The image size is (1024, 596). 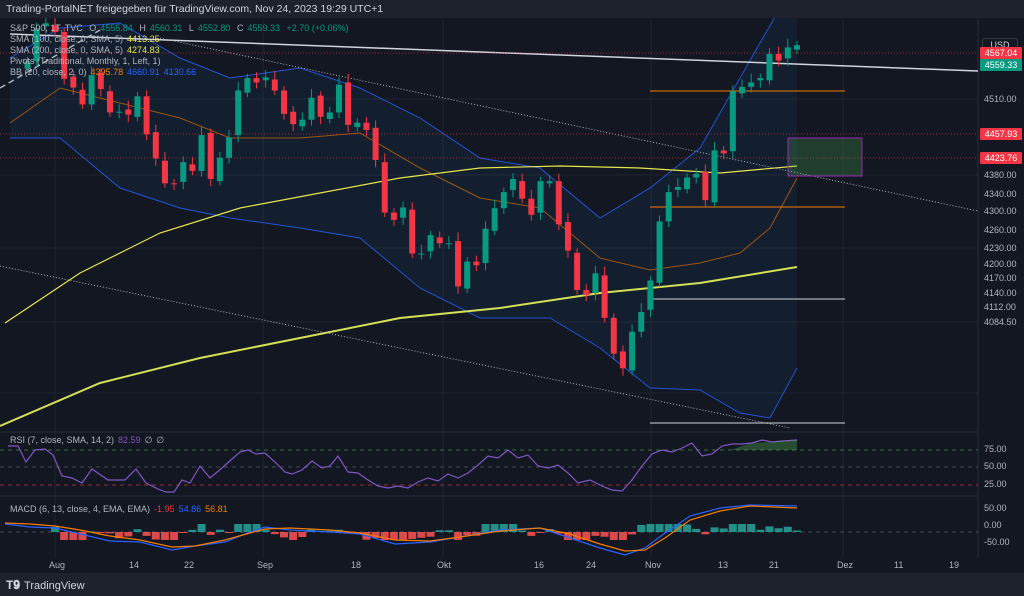 What do you see at coordinates (134, 565) in the screenshot?
I see `time-axis-label: 14` at bounding box center [134, 565].